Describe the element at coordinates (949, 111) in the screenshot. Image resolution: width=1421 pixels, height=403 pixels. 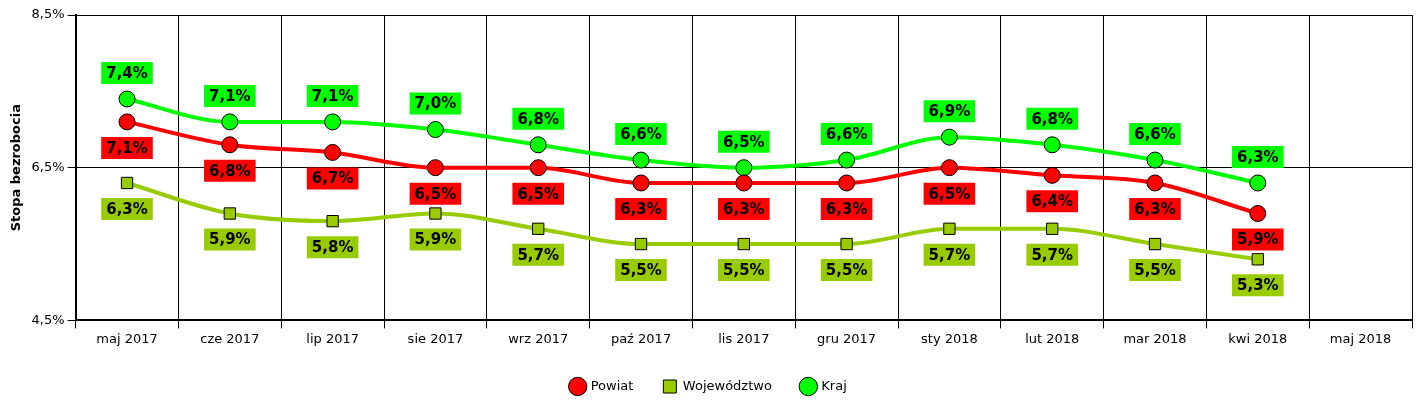
I see `data-label: 6,9%` at that location.